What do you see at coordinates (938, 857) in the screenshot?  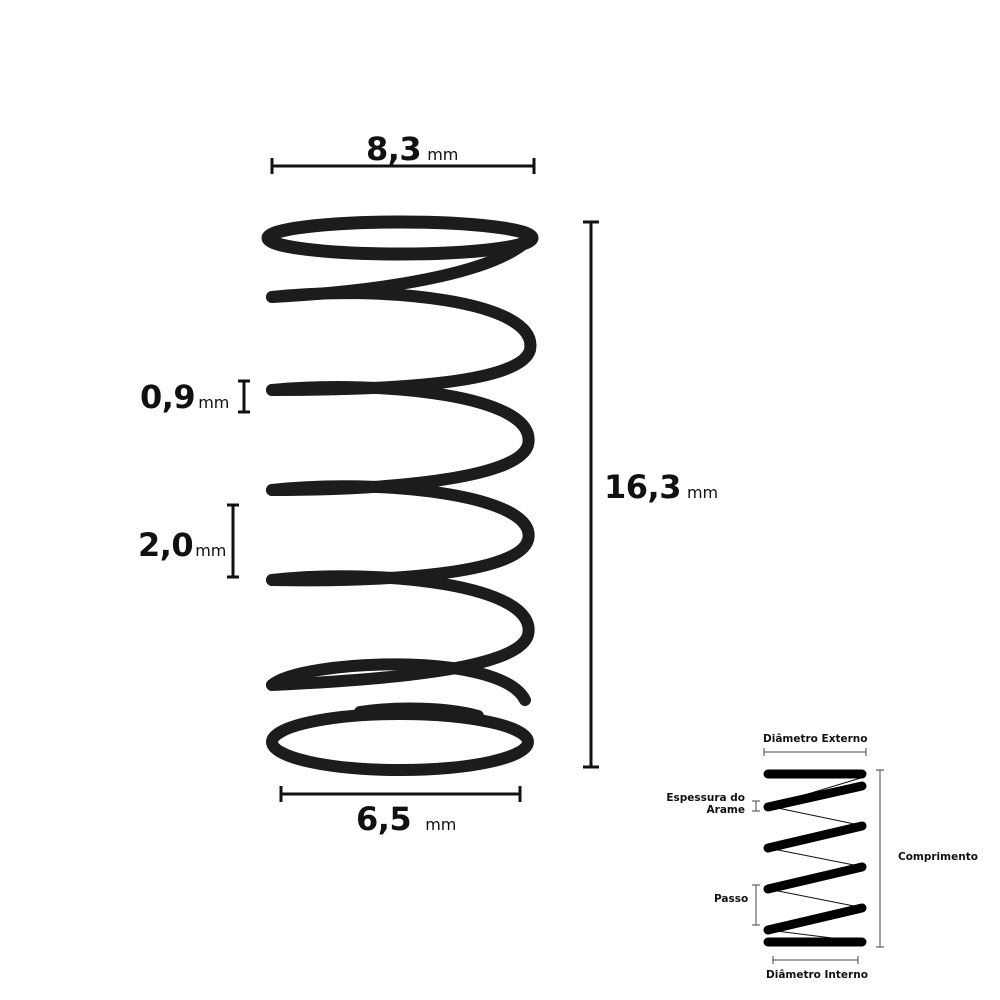 I see `legend-length: Comprimento` at bounding box center [938, 857].